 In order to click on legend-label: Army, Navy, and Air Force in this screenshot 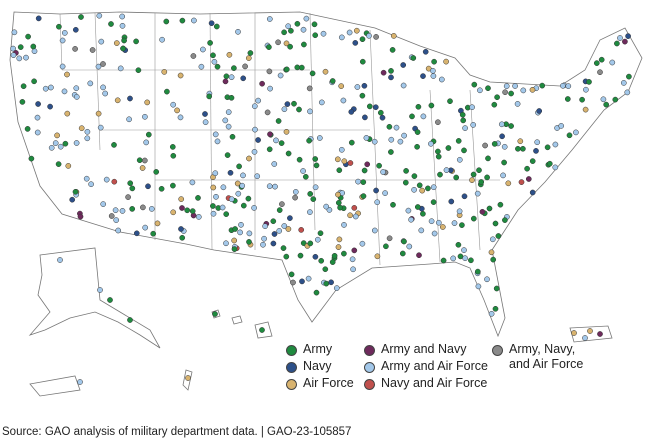, I will do `click(546, 356)`.